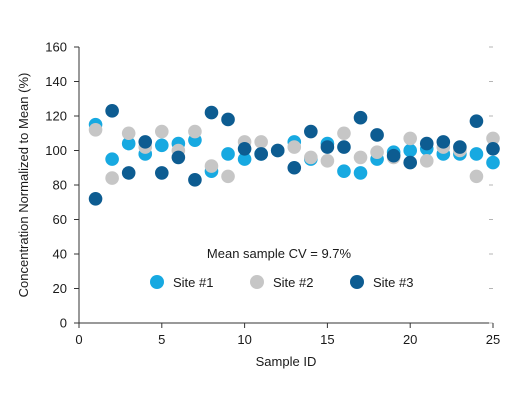 Image resolution: width=526 pixels, height=401 pixels. Describe the element at coordinates (78, 339) in the screenshot. I see `x-tick-label: 0` at that location.